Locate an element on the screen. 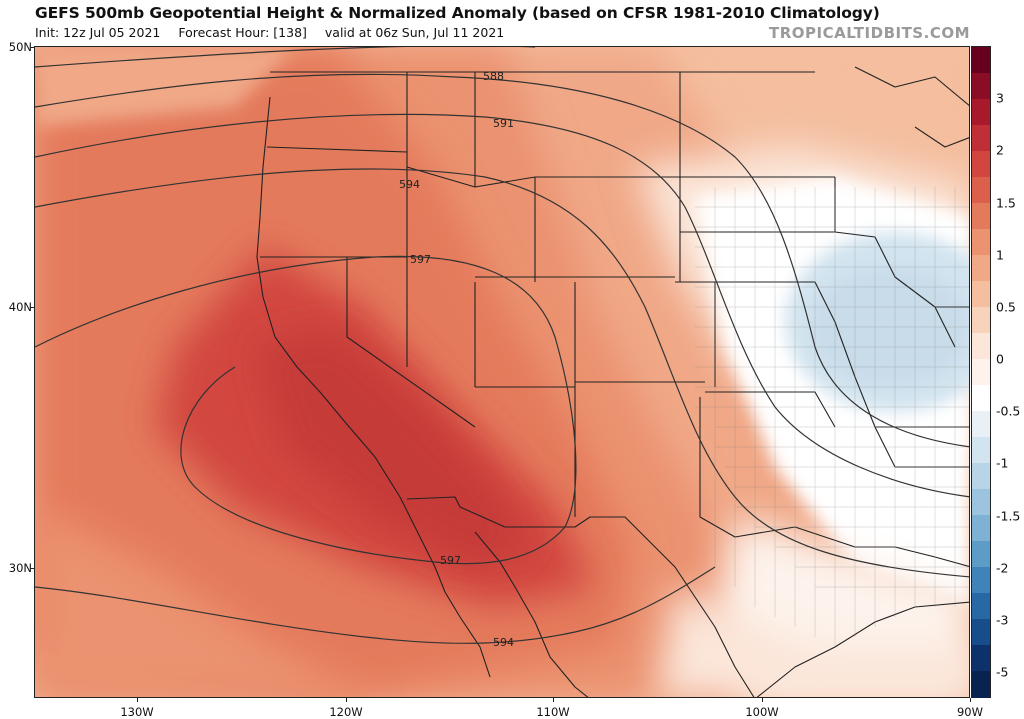 This screenshot has height=719, width=1024. forecast-hour: Forecast Hour: [138] is located at coordinates (242, 32).